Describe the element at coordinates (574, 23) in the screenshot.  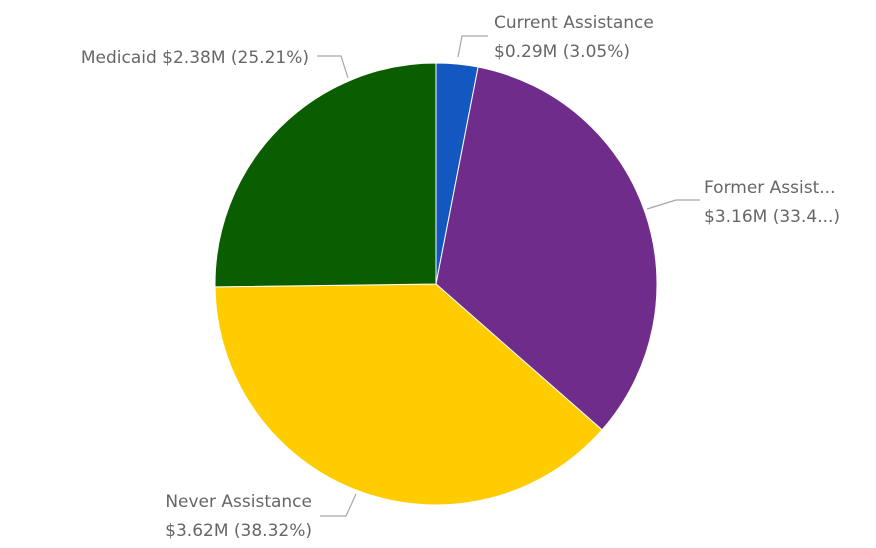
I see `data-label-current-line1: Current Assistance` at that location.